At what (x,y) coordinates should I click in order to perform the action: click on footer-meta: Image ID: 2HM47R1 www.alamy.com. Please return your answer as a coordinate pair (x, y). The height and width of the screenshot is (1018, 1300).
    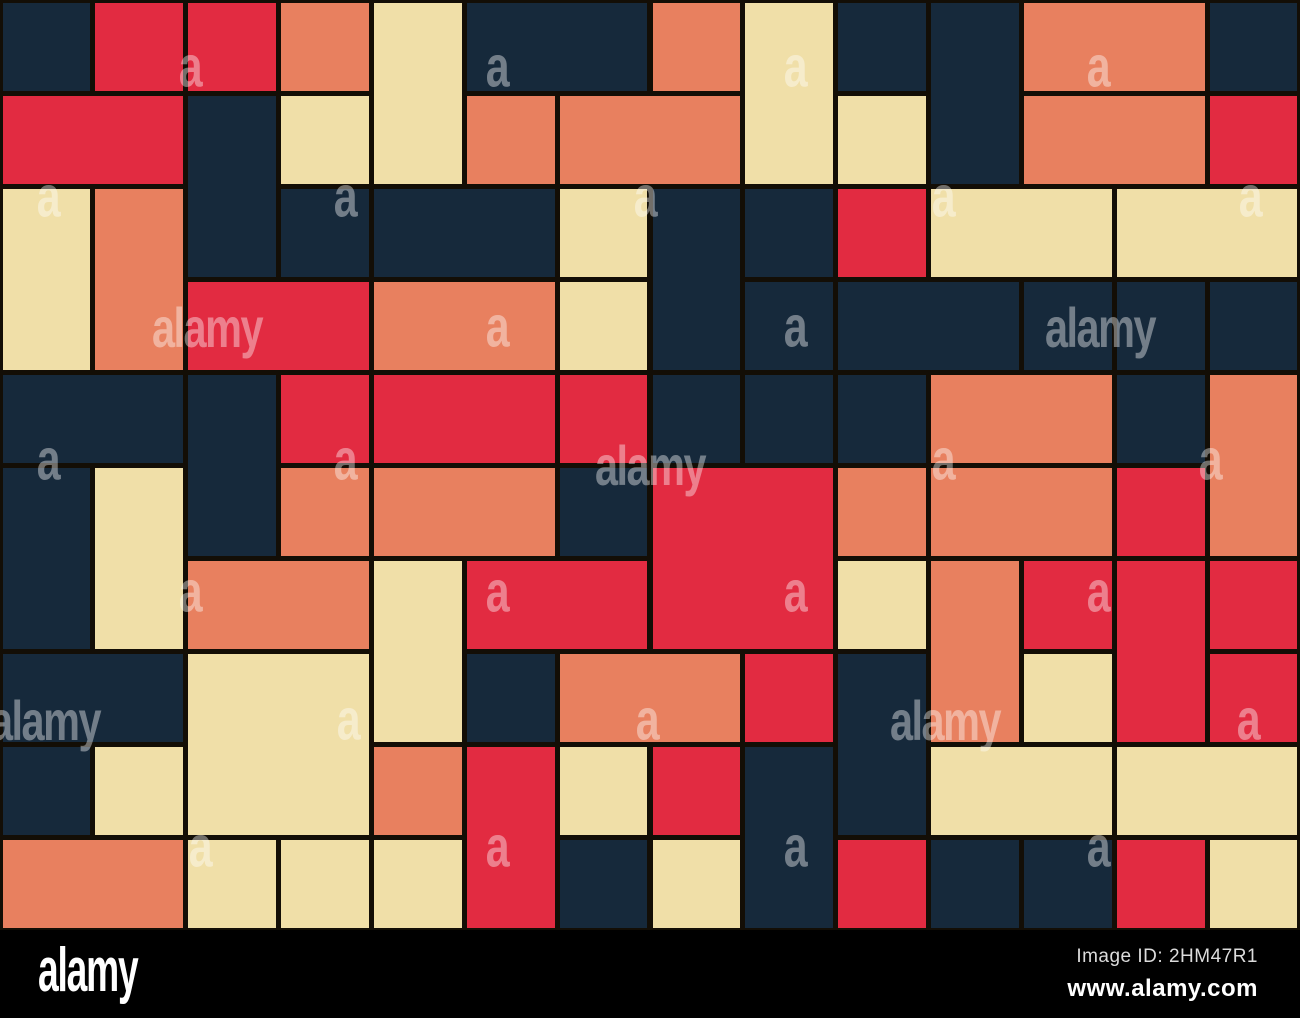
    Looking at the image, I should click on (1162, 974).